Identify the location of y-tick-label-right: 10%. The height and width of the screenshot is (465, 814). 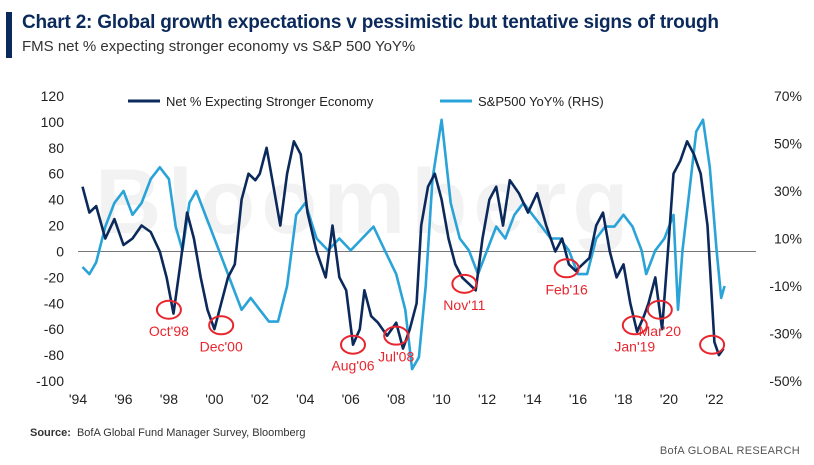
(788, 239).